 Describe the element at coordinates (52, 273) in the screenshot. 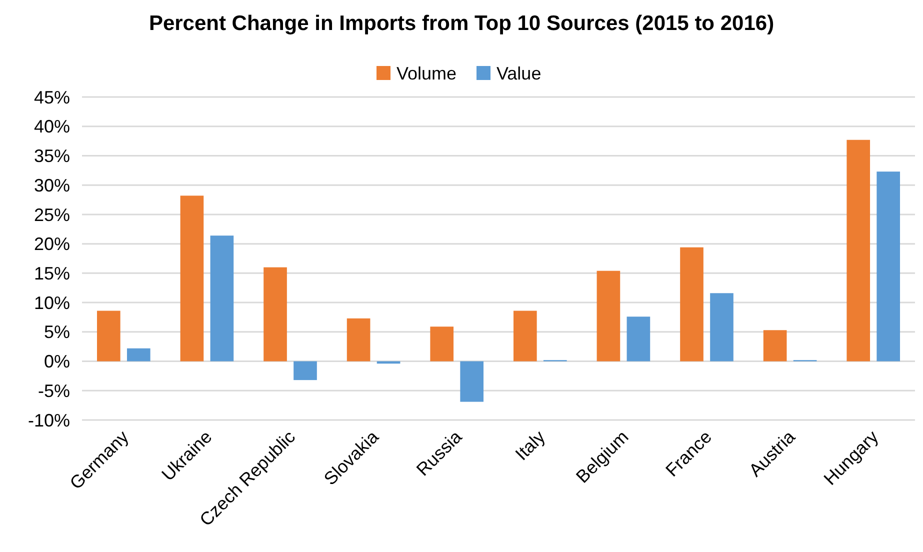

I see `y-tick-label: 15%` at that location.